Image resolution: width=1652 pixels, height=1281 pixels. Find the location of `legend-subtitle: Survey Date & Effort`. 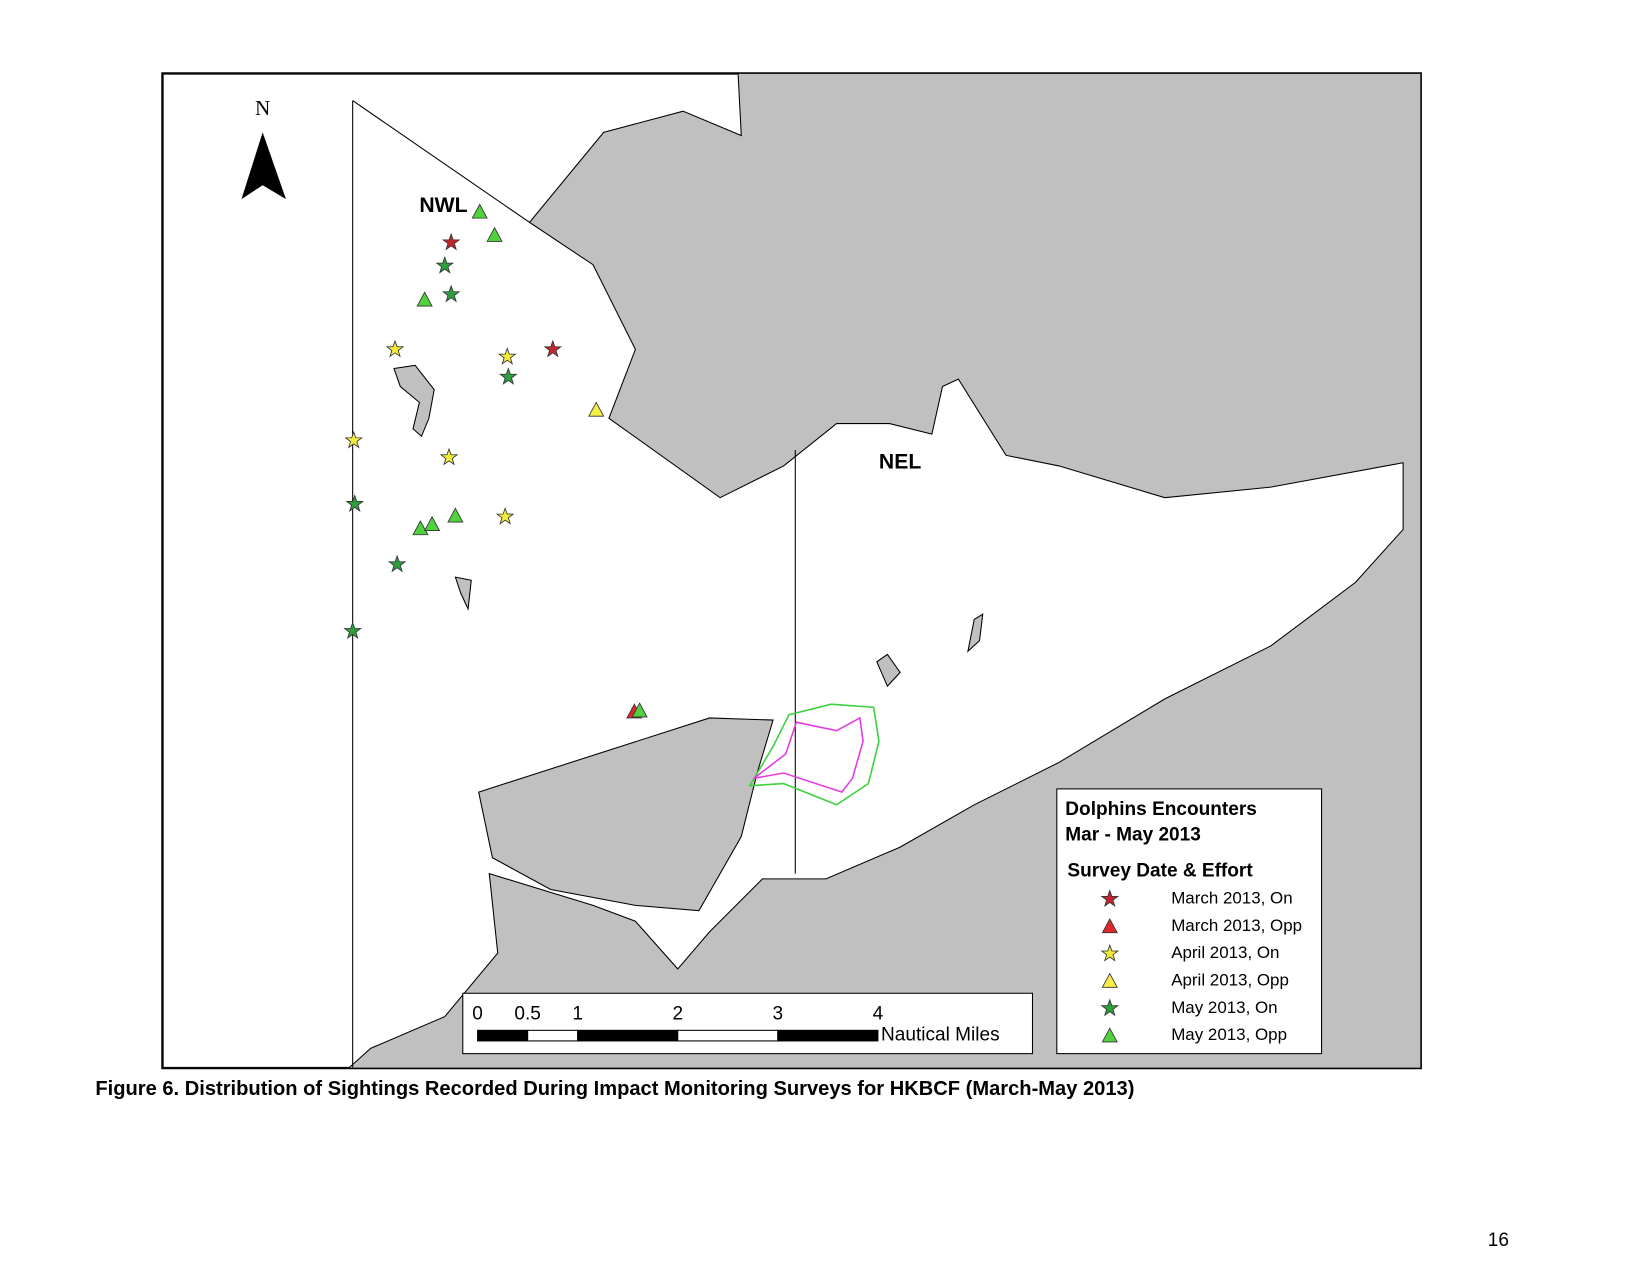

legend-subtitle: Survey Date & Effort is located at coordinates (1160, 871).